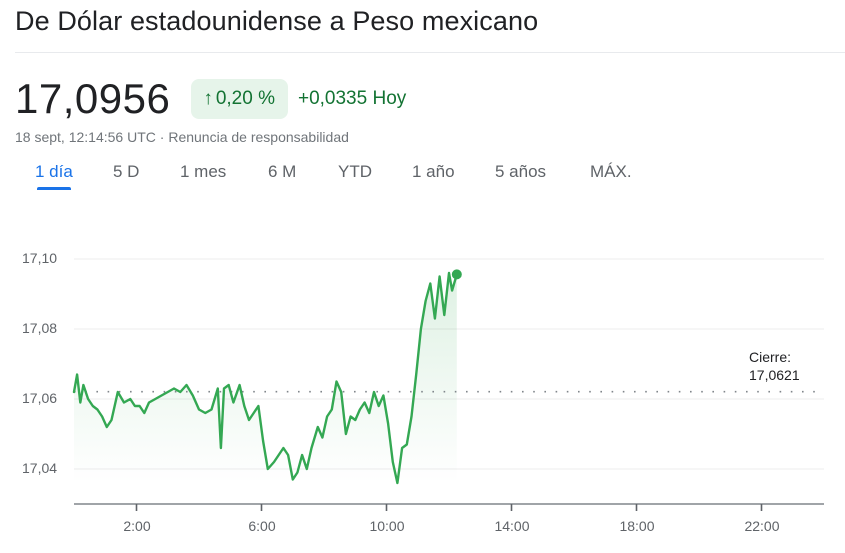  I want to click on change-percent-badge: ↑ 0,20 %, so click(239, 99).